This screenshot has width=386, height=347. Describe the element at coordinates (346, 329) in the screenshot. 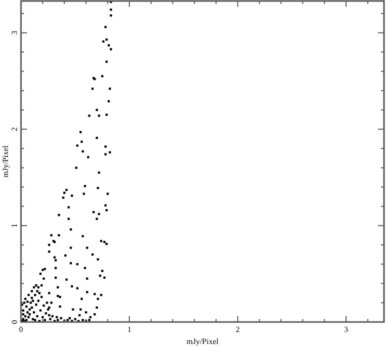

I see `x-tick-label: 3` at that location.